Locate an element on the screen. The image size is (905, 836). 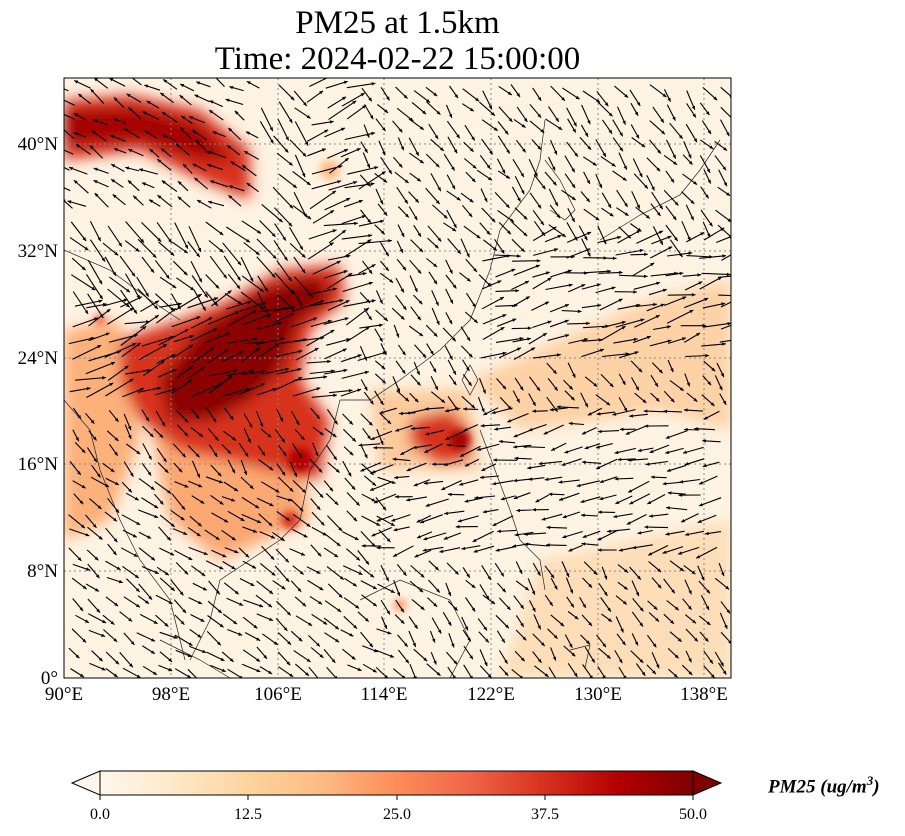
coastline-taiwan is located at coordinates (470, 380).